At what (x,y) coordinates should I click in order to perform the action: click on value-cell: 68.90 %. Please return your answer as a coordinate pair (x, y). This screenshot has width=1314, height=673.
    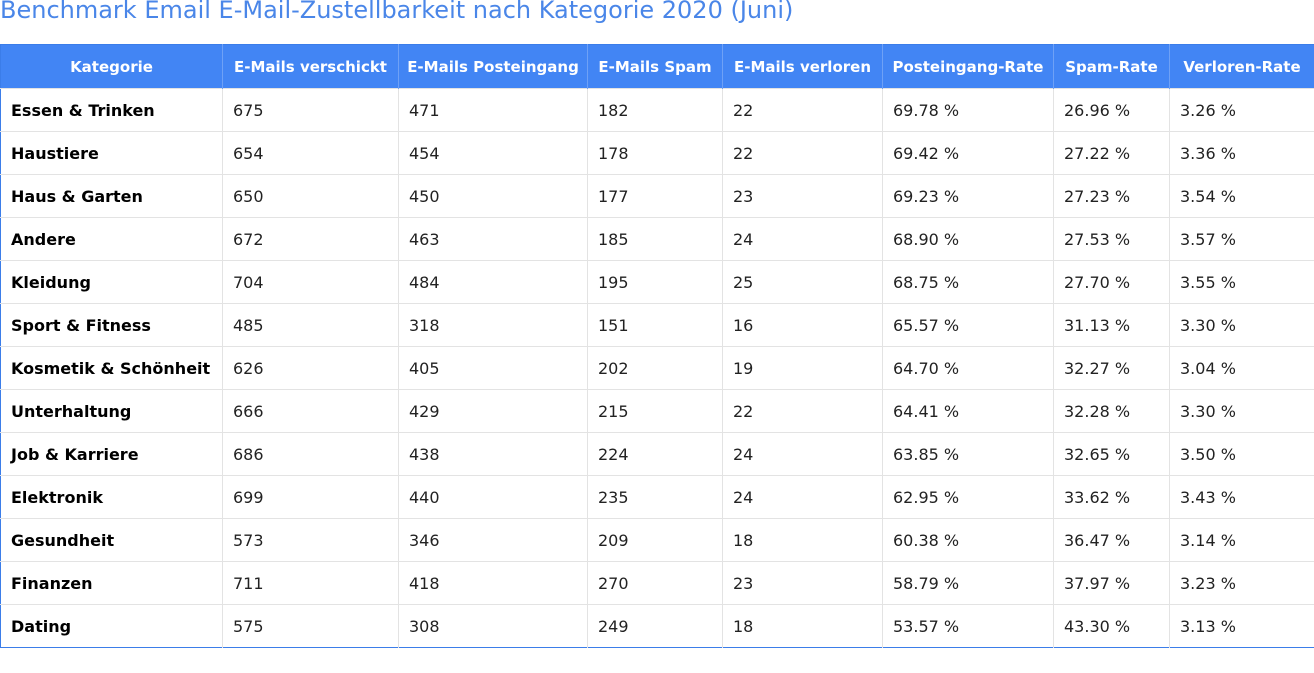
    Looking at the image, I should click on (968, 239).